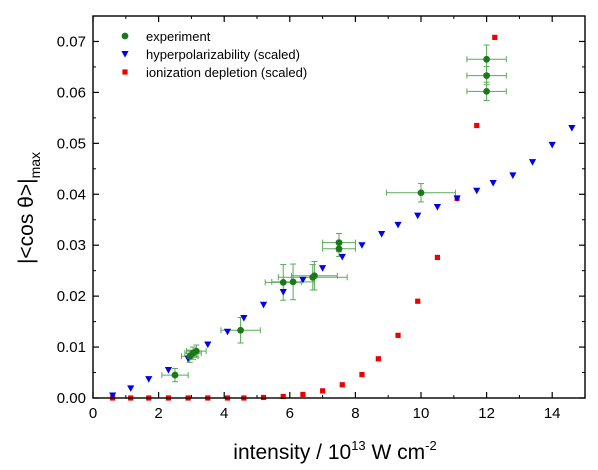 This screenshot has width=598, height=470. Describe the element at coordinates (125, 72) in the screenshot. I see `legend-marker-ionization` at that location.